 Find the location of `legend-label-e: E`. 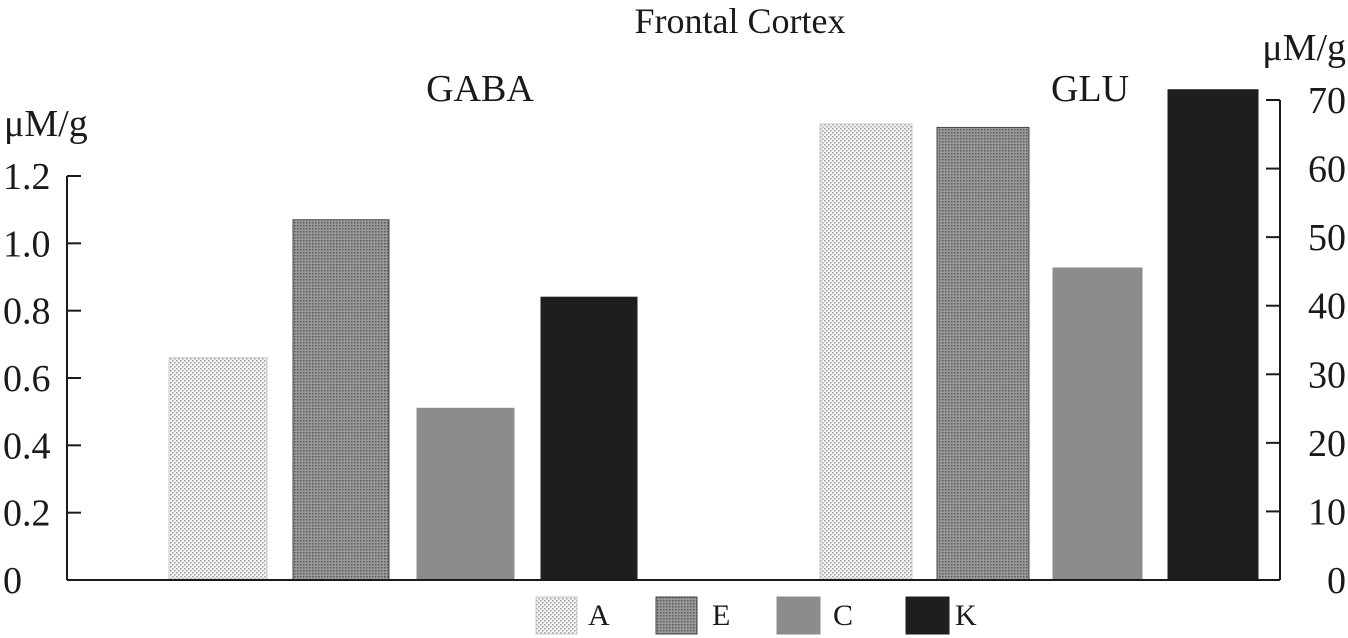

legend-label-e: E is located at coordinates (721, 615).